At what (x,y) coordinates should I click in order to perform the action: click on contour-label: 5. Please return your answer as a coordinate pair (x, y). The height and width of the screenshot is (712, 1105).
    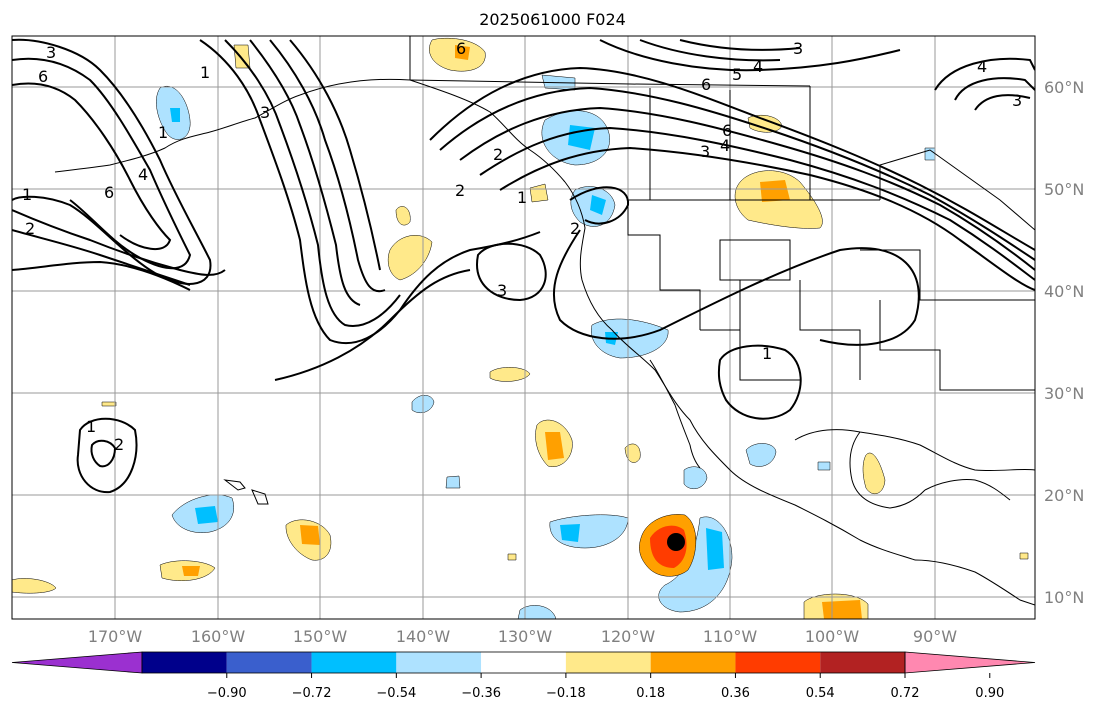
    Looking at the image, I should click on (737, 74).